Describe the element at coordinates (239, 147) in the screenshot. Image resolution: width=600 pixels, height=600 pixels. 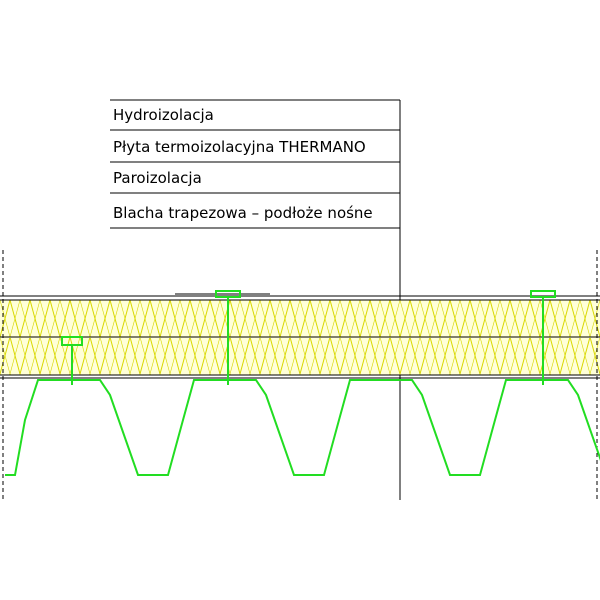
I see `label: Płyta termoizolacyjna THERMANO` at that location.